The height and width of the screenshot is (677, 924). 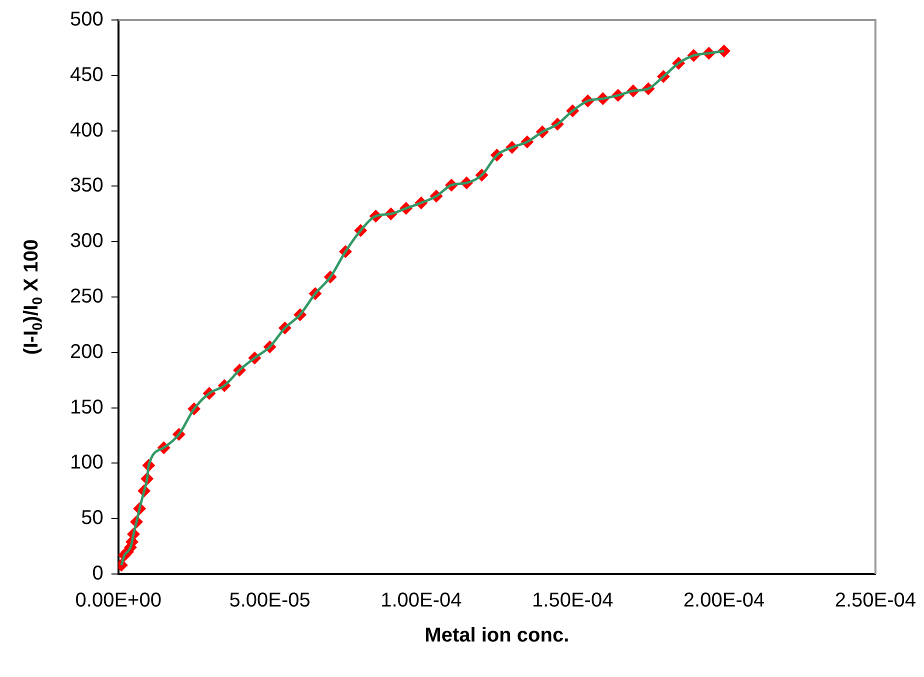 I want to click on y-tick-label: 50, so click(x=92, y=518).